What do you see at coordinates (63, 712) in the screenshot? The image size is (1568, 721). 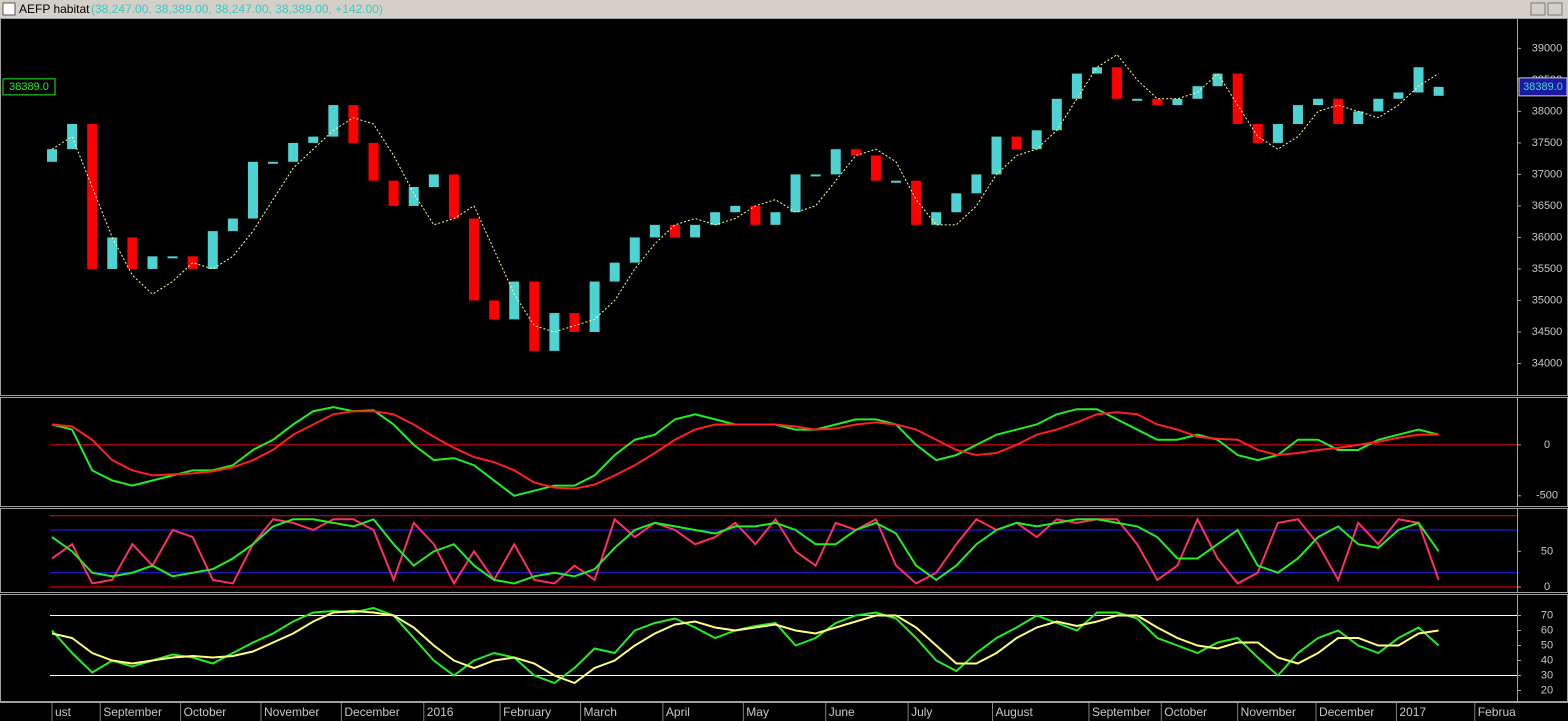 I see `x-tick-label: ust` at bounding box center [63, 712].